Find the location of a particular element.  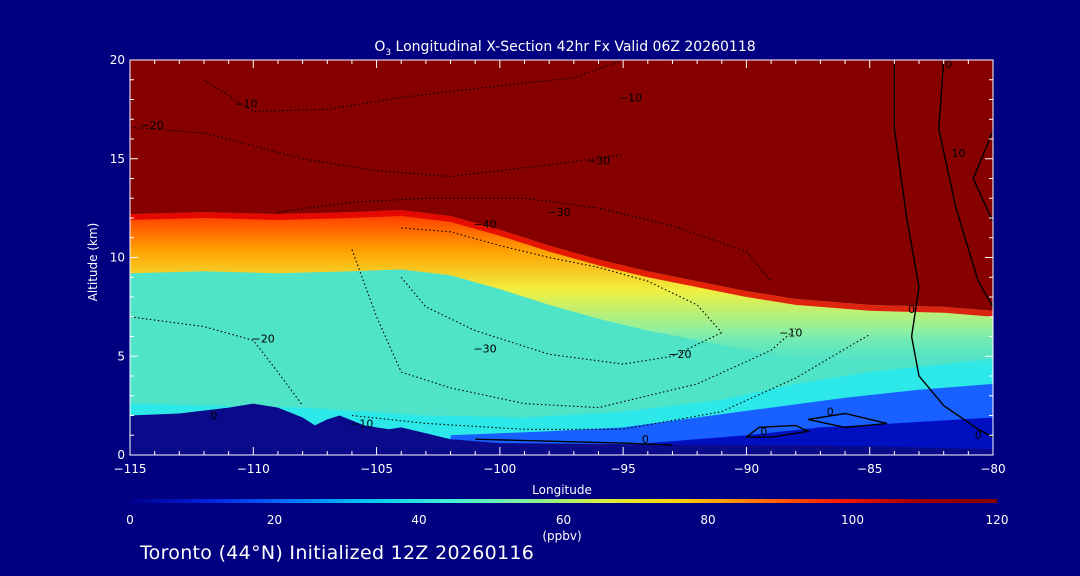

x-tick-label: −95 is located at coordinates (622, 469).